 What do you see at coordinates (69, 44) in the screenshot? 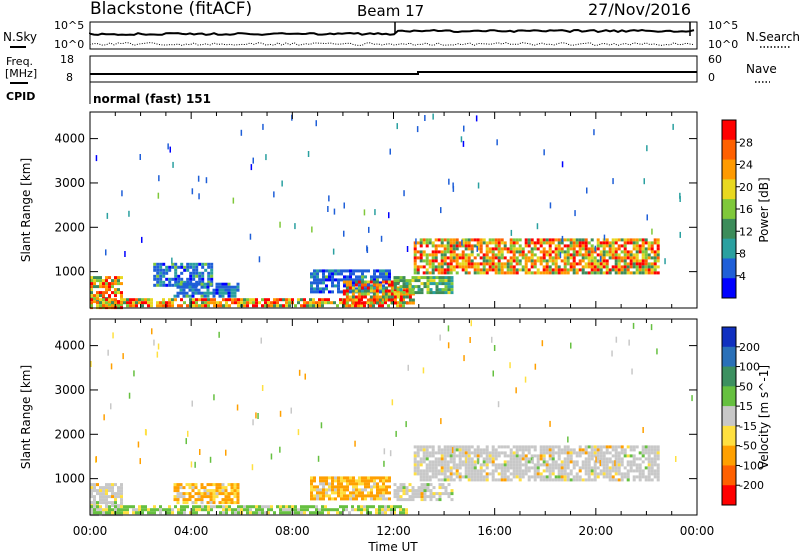
I see `noise-left-tick-bottom: 10^0` at bounding box center [69, 44].